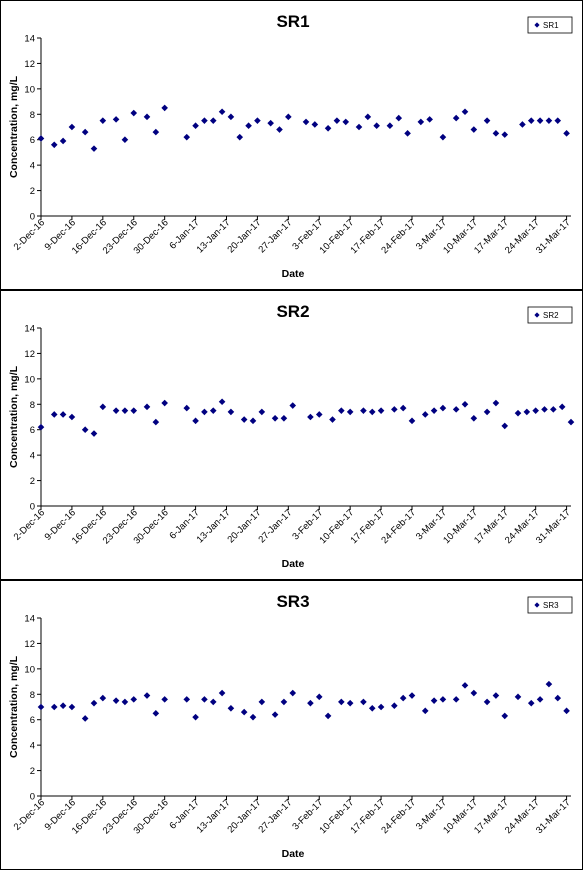 This screenshot has width=585, height=870. I want to click on y-tick-label: 8, so click(32, 115).